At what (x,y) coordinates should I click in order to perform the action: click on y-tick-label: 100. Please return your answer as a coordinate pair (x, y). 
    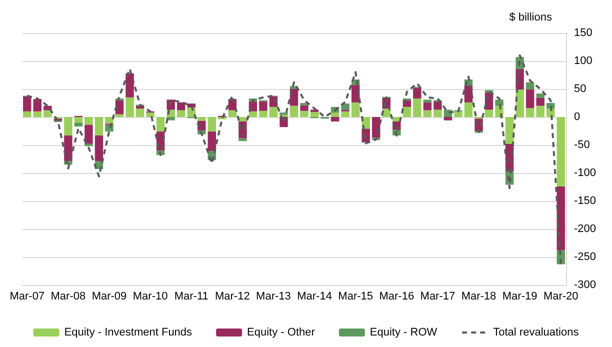
    Looking at the image, I should click on (583, 61).